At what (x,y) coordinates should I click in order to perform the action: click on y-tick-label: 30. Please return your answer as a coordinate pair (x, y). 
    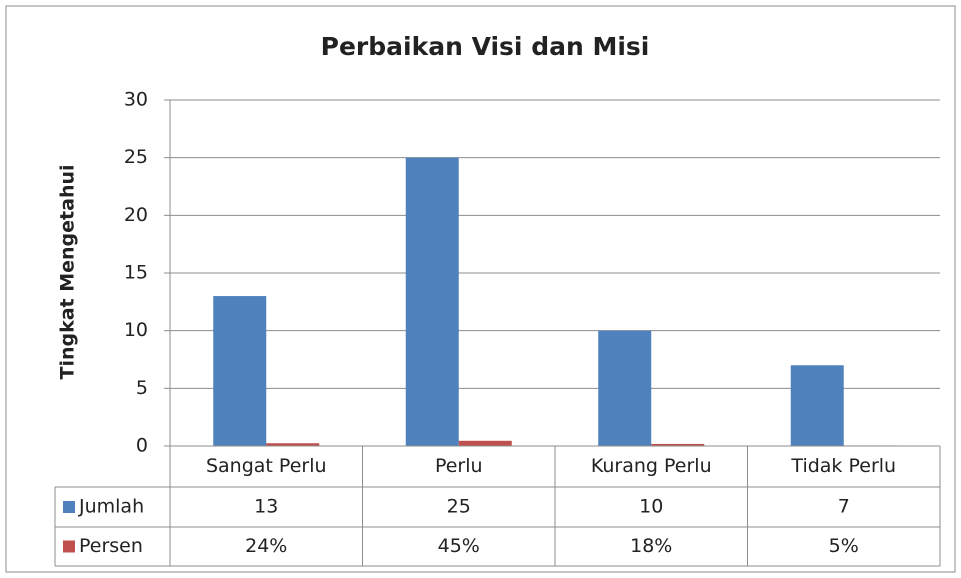
    Looking at the image, I should click on (136, 100).